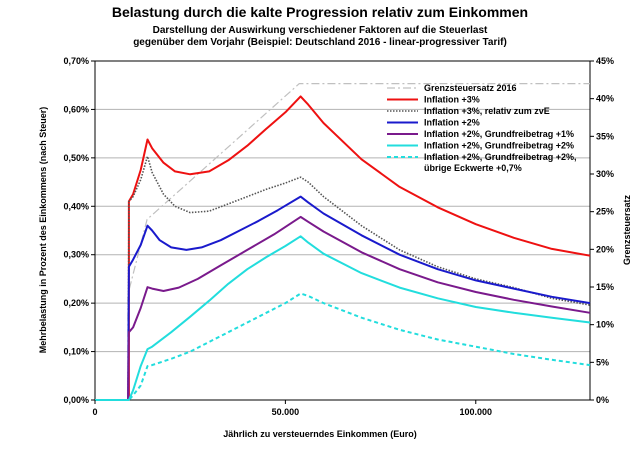  I want to click on y2-tick-label: 25%, so click(605, 212).